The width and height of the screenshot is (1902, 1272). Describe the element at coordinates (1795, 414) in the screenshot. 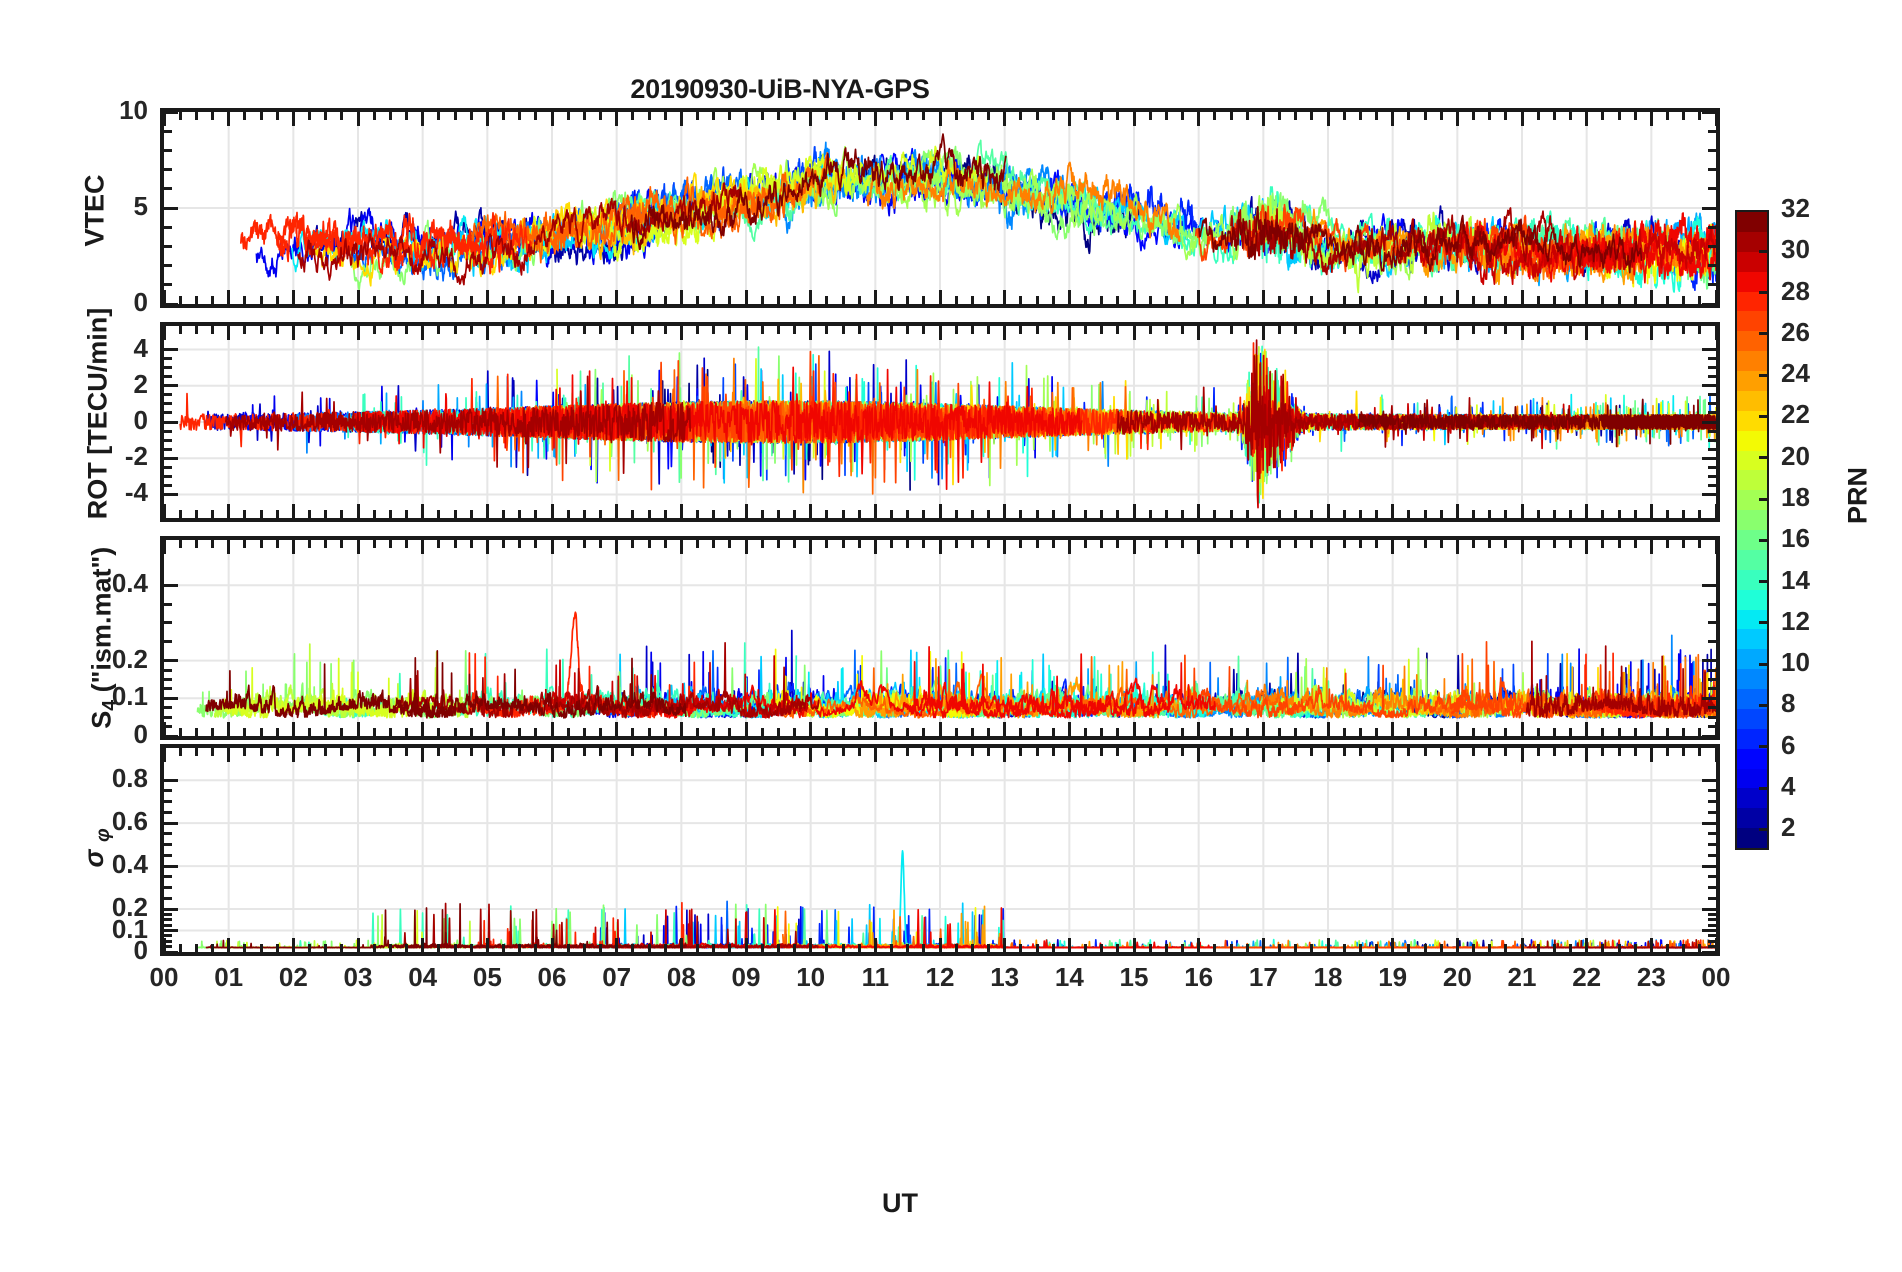

I see `colorbar-tick-label: 22` at that location.